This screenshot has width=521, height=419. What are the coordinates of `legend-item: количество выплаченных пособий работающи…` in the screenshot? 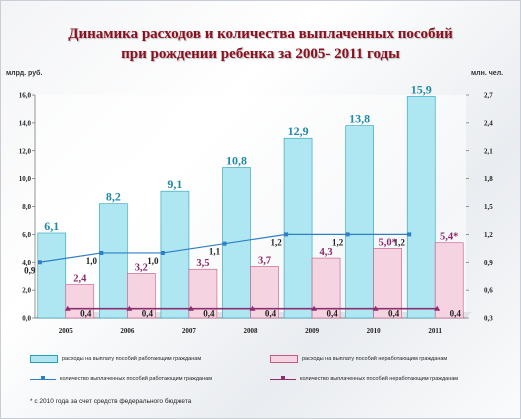 It's located at (121, 378).